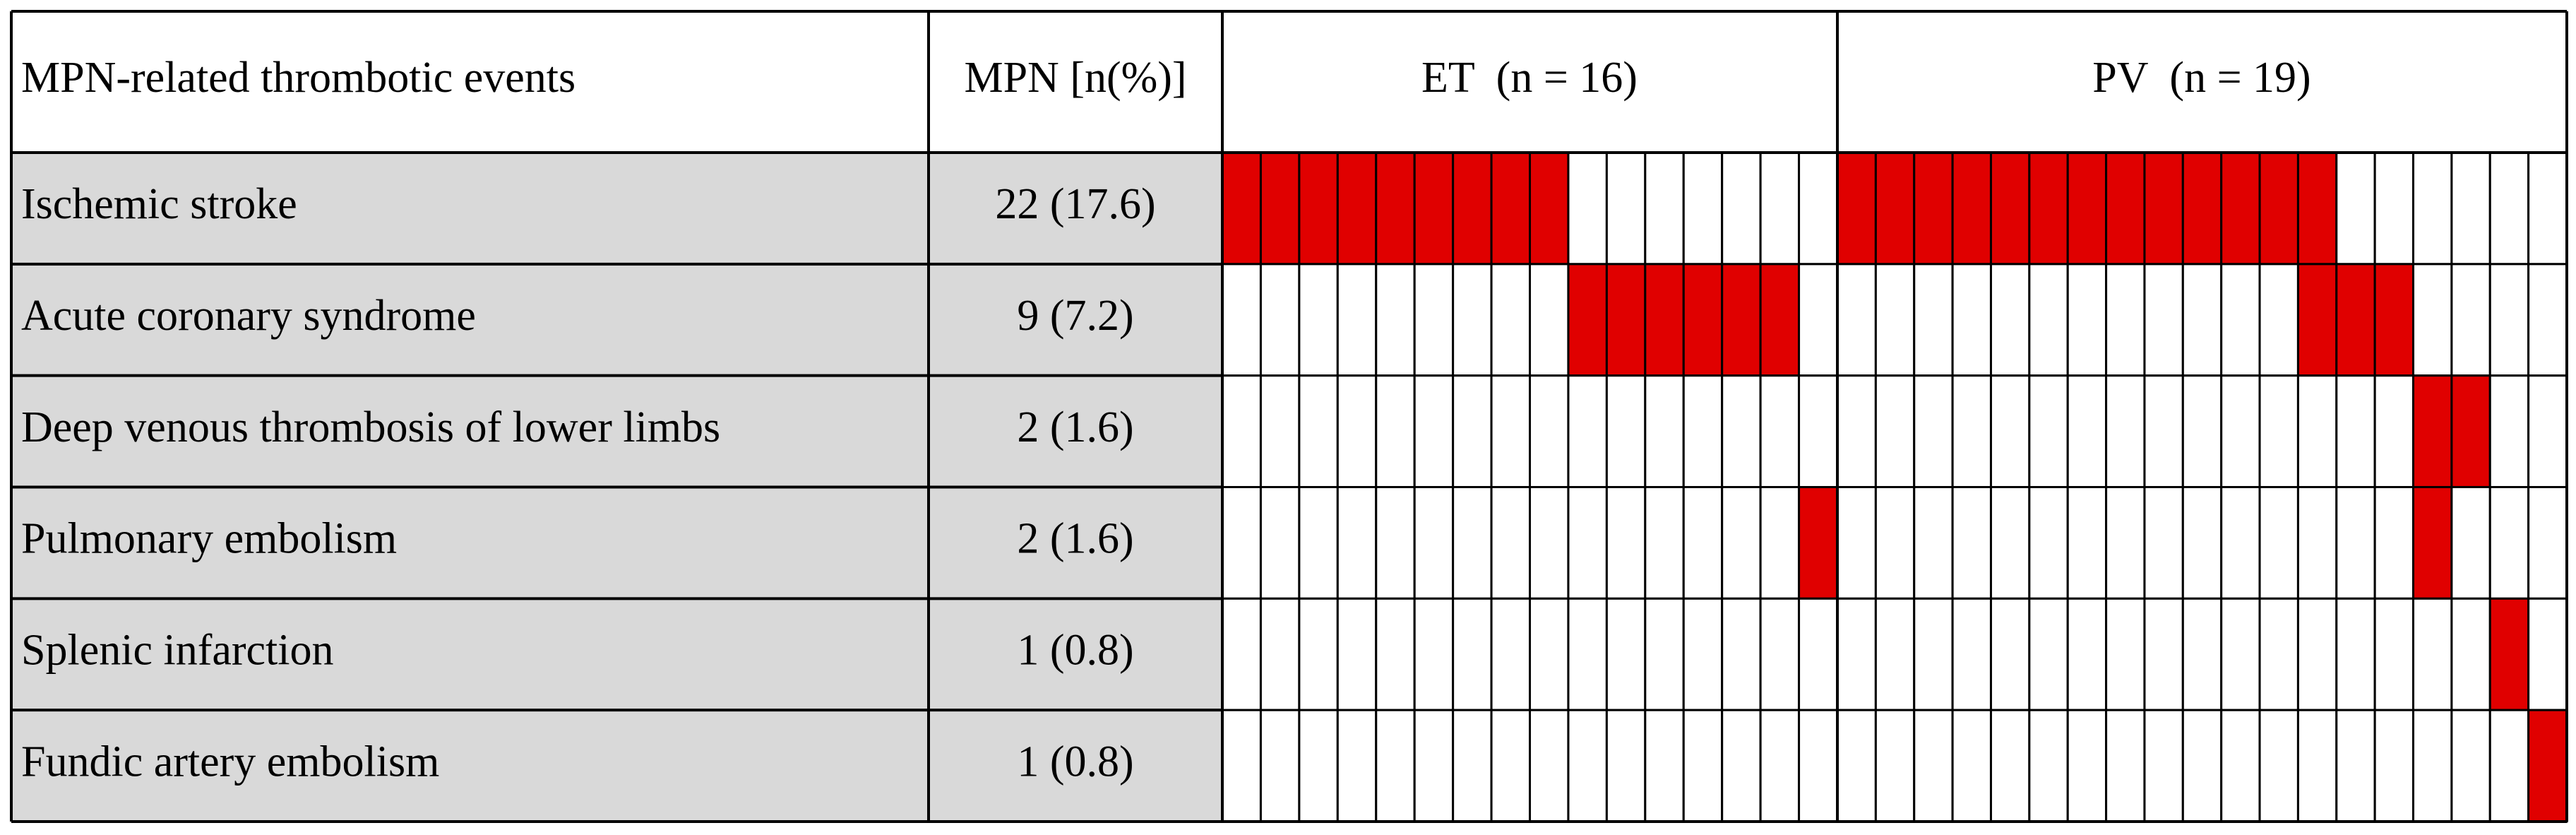 This screenshot has height=835, width=2576. What do you see at coordinates (209, 539) in the screenshot?
I see `event-label: Pulmonary embolism` at bounding box center [209, 539].